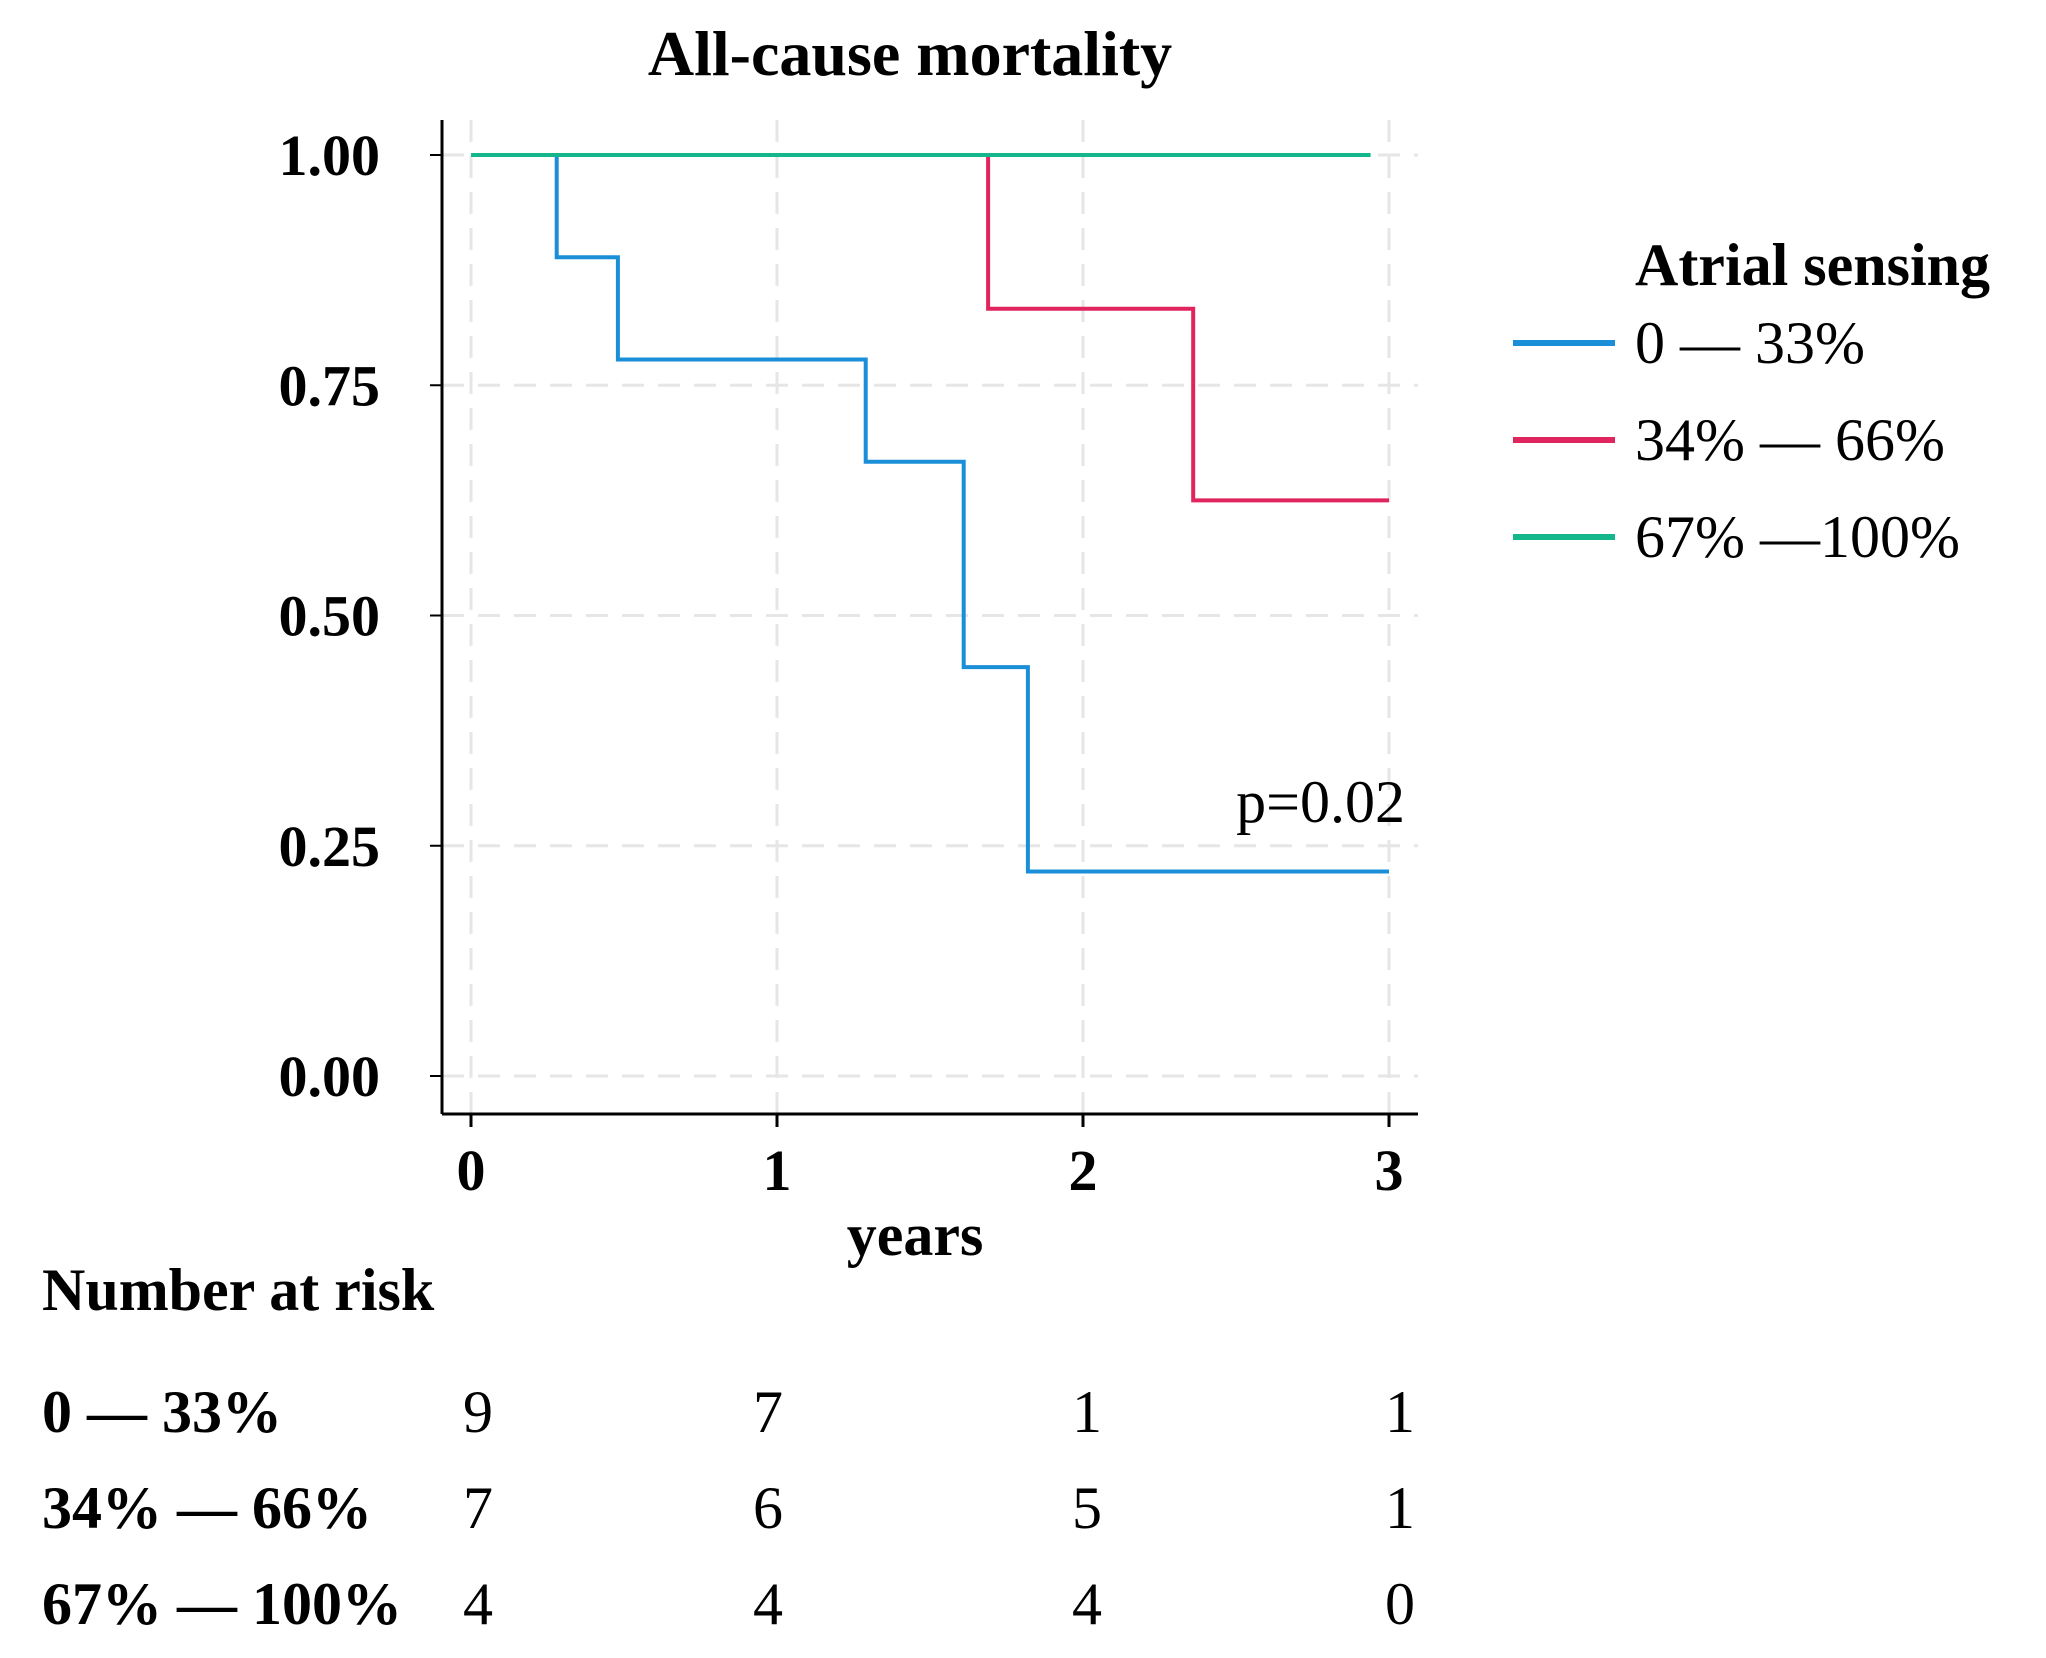 This screenshot has height=1658, width=2046. What do you see at coordinates (330, 616) in the screenshot?
I see `y-tick-label: 0.50` at bounding box center [330, 616].